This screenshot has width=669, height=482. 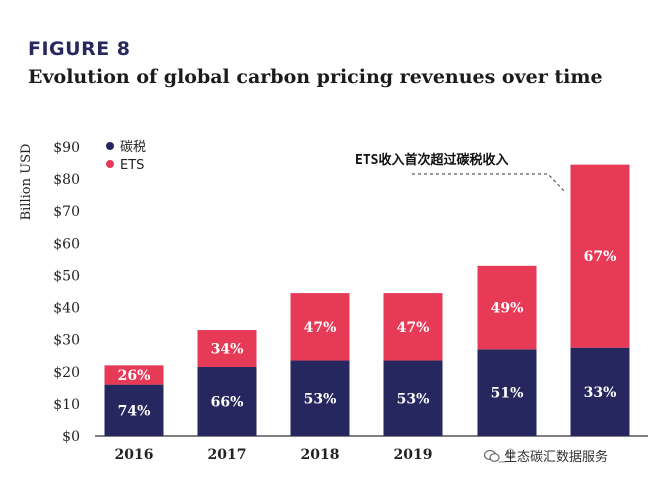 I want to click on y-tick-label: $30, so click(x=66, y=341).